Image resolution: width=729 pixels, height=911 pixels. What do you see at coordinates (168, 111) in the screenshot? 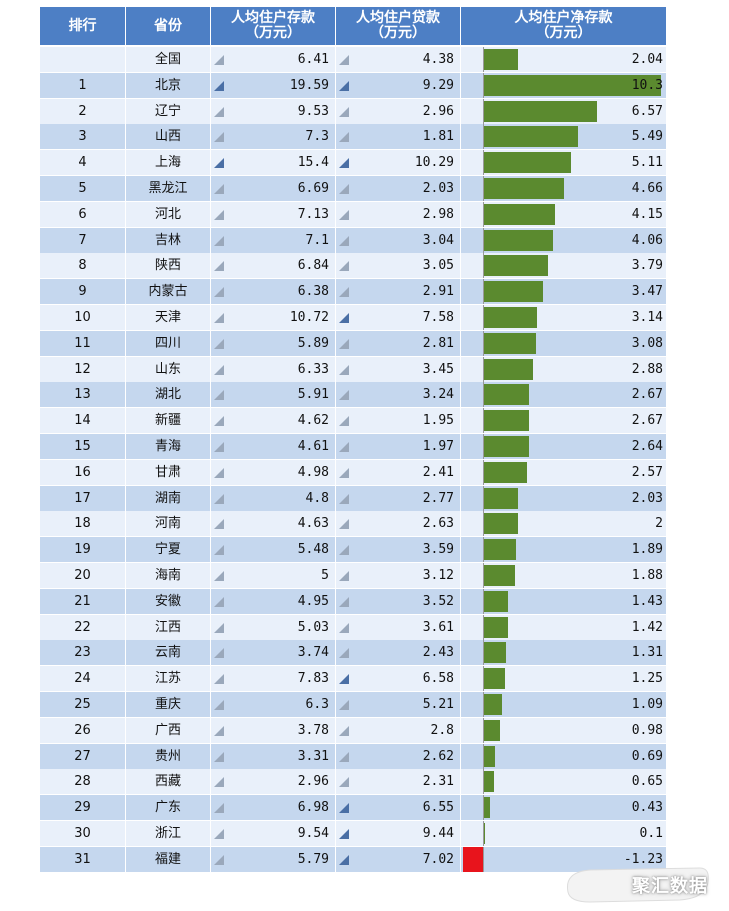
I see `cell-province: 辽宁` at bounding box center [168, 111].